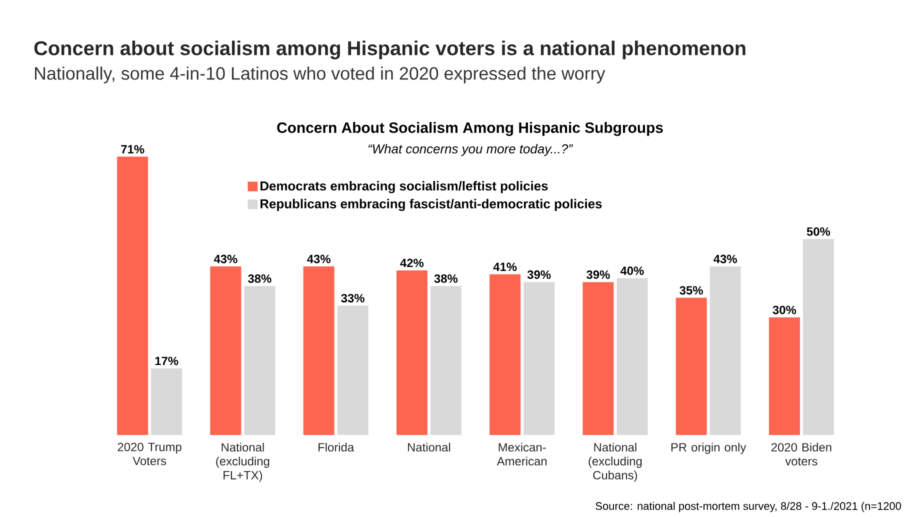 The width and height of the screenshot is (910, 517). Describe the element at coordinates (748, 507) in the screenshot. I see `source-note: Source: national post-mortem survey, 8/28 - 9-1./2021 (n=1200` at that location.